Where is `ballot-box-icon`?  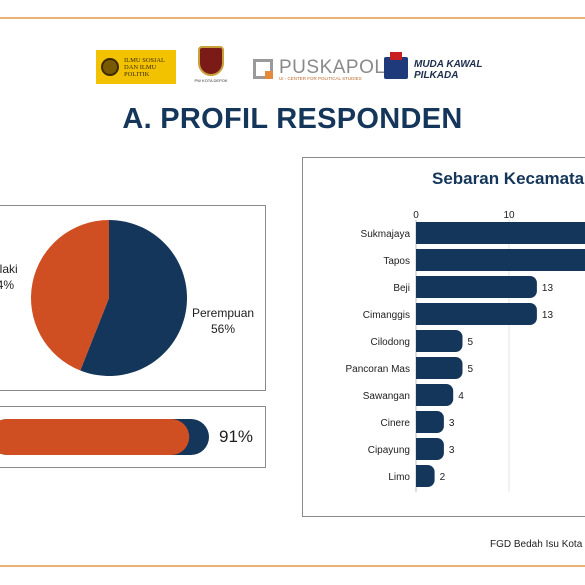
ballot-box-icon is located at coordinates (396, 65).